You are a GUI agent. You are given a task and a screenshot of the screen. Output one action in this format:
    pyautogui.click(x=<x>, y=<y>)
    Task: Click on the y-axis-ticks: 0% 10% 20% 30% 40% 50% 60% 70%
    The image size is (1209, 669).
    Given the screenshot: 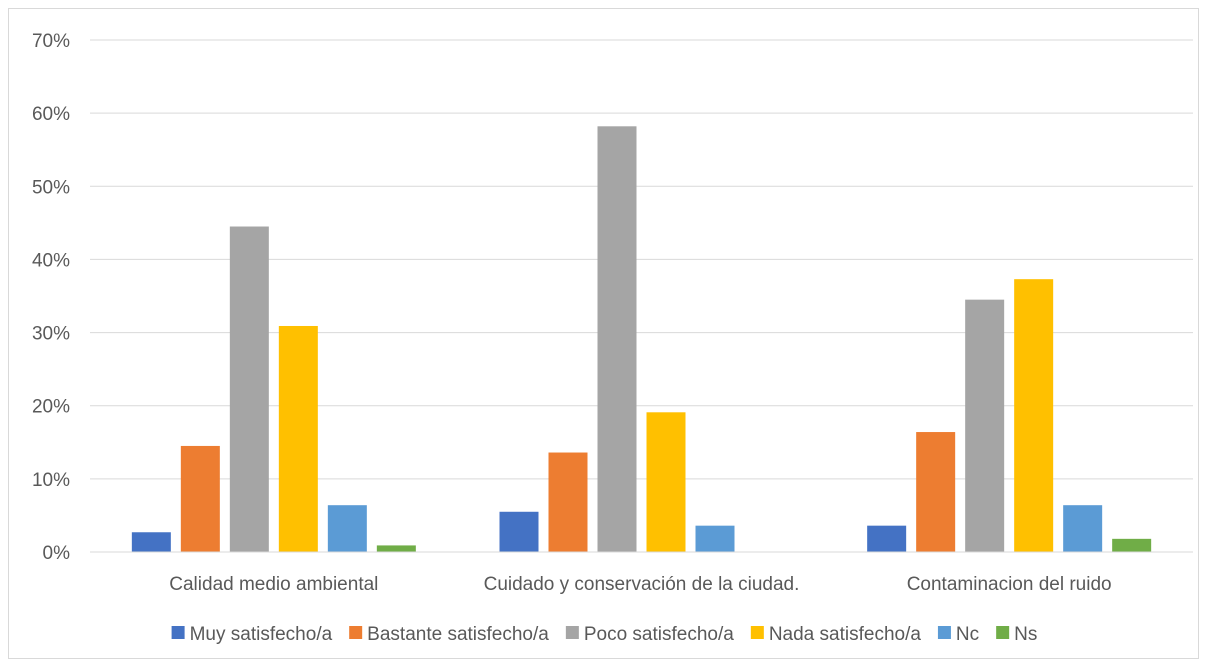 What is the action you would take?
    pyautogui.click(x=51, y=297)
    